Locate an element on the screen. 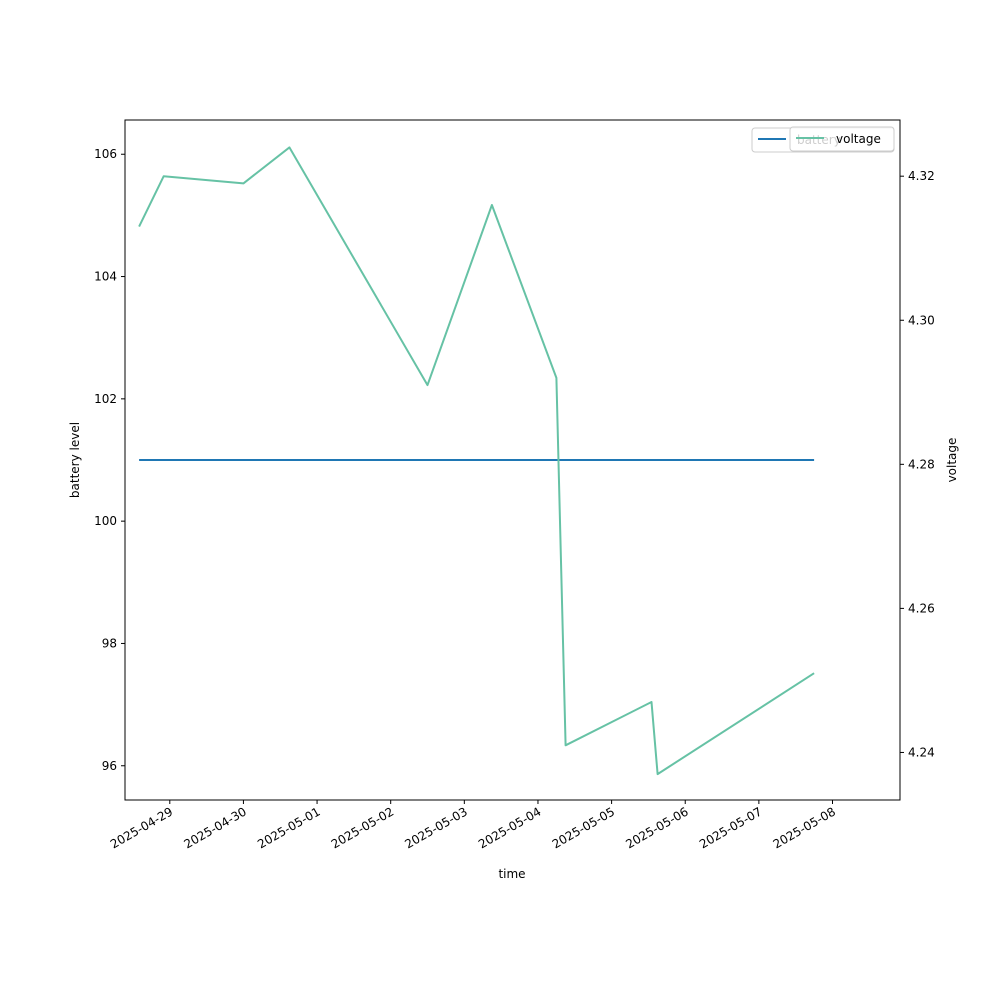 This screenshot has height=1000, width=1000. left-y-tick-label-2: 100 is located at coordinates (105, 521).